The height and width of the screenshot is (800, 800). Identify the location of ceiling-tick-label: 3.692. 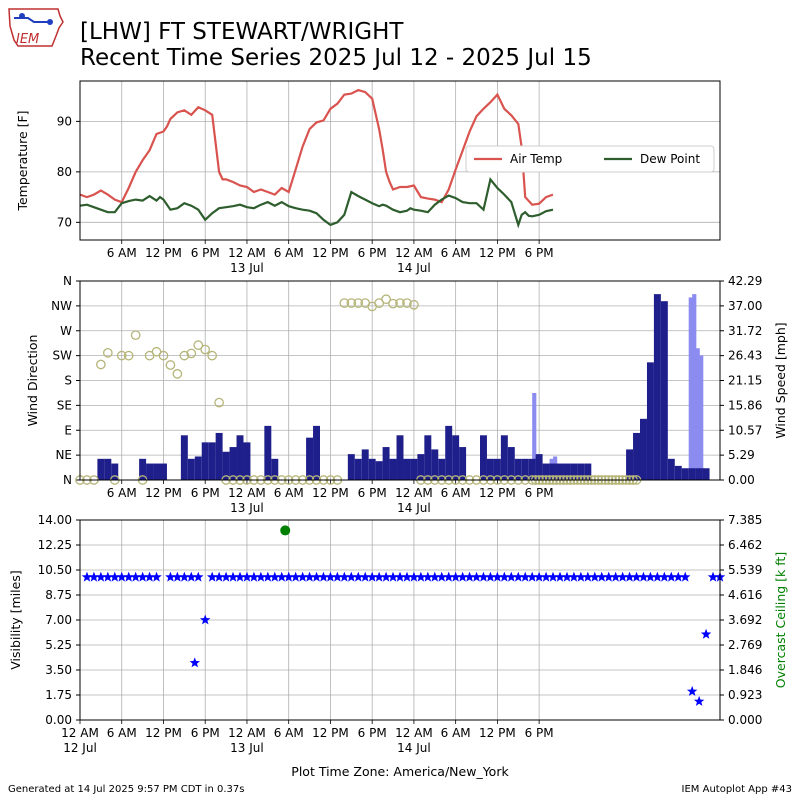
(745, 620).